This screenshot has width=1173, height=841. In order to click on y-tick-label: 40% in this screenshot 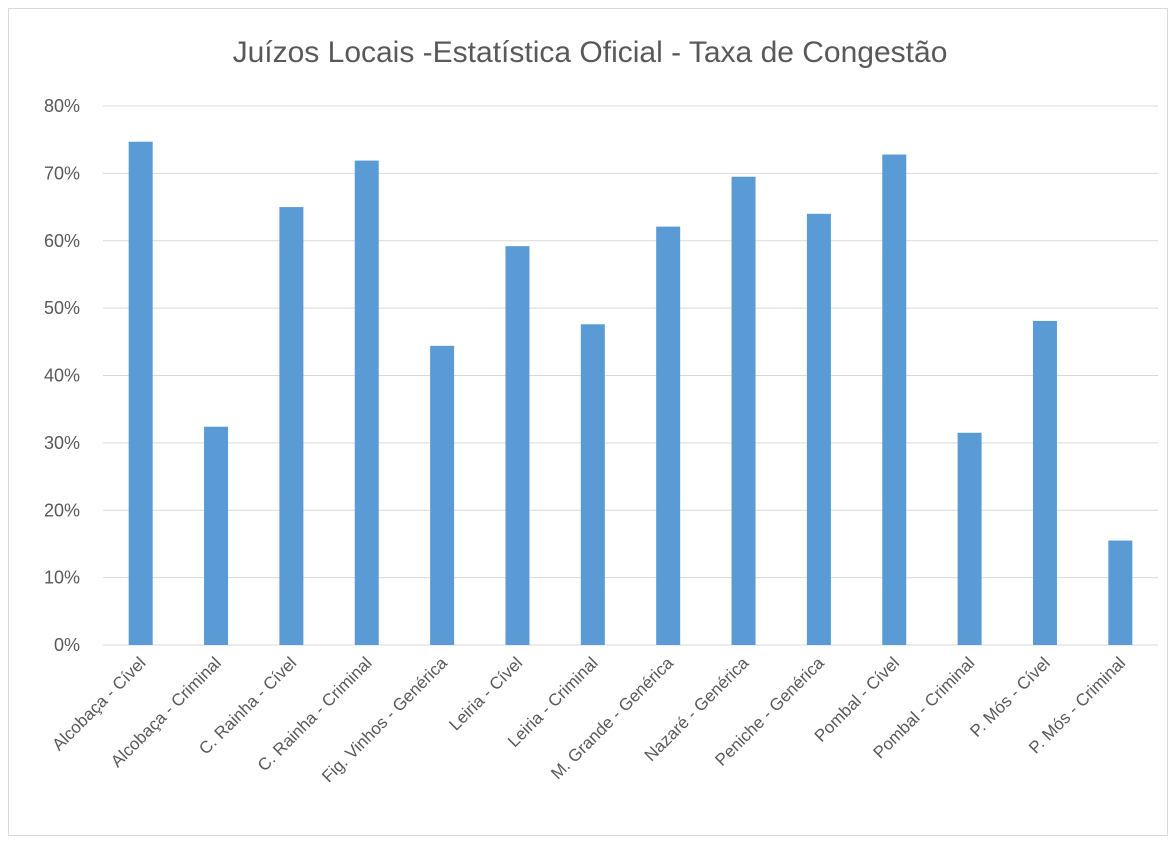, I will do `click(62, 376)`.